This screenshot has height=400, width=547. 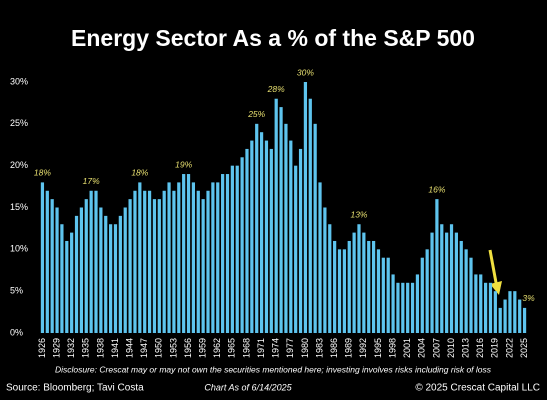 I want to click on x-tick-label: 2025, so click(x=524, y=348).